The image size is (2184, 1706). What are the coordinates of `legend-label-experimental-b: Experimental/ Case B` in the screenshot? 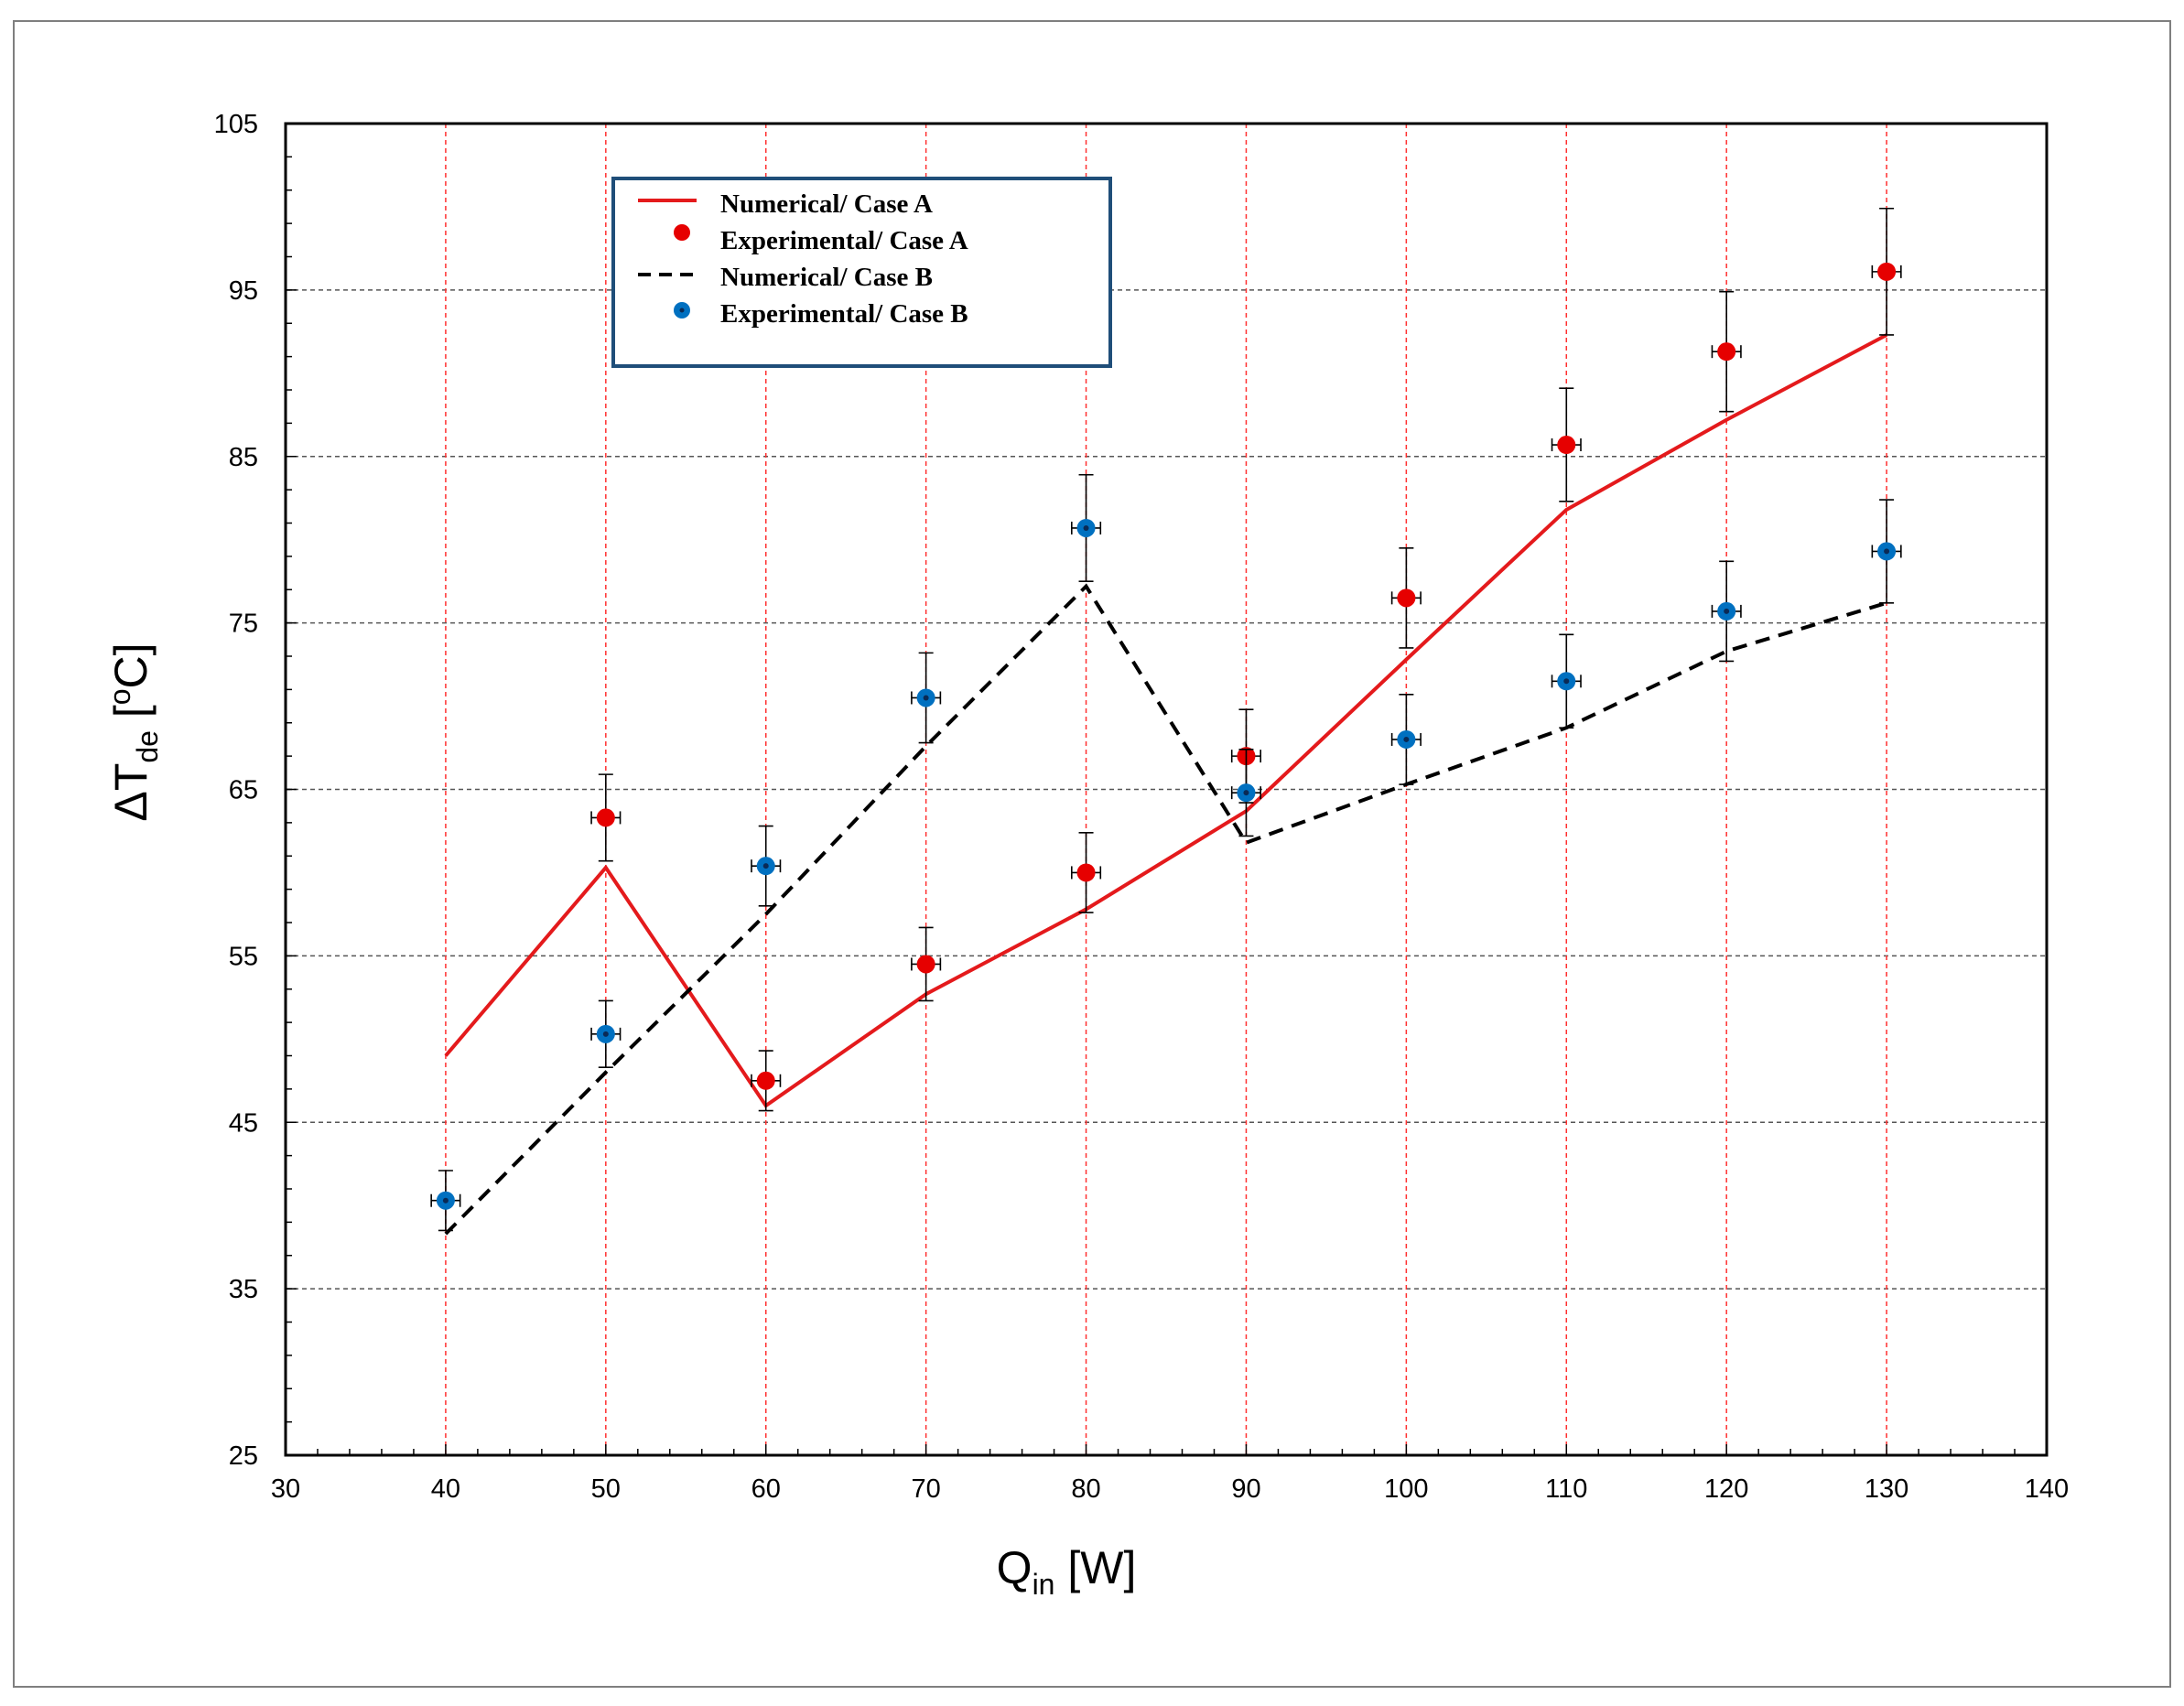 It's located at (844, 314).